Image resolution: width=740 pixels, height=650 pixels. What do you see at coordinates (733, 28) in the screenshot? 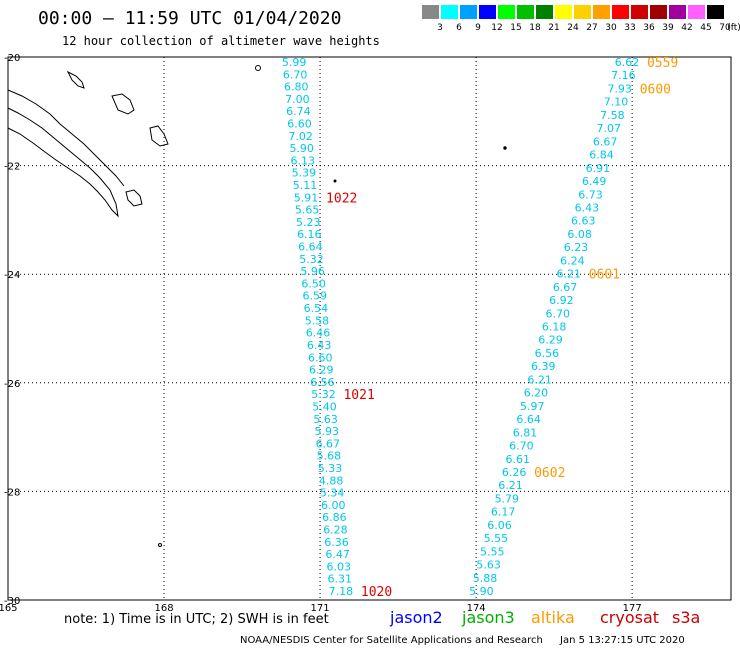
I see `legend-unit: (ft)` at bounding box center [733, 28].